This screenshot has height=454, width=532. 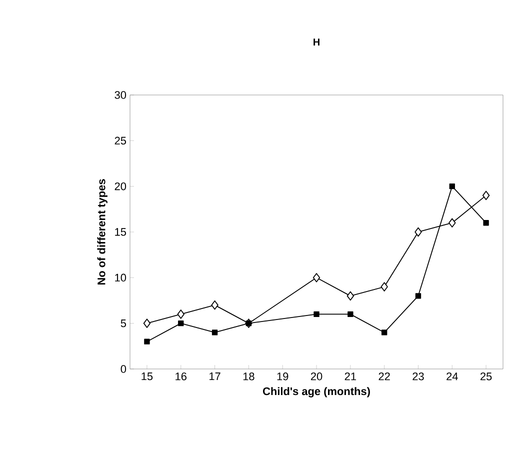 What do you see at coordinates (248, 376) in the screenshot?
I see `x-tick-label: 18` at bounding box center [248, 376].